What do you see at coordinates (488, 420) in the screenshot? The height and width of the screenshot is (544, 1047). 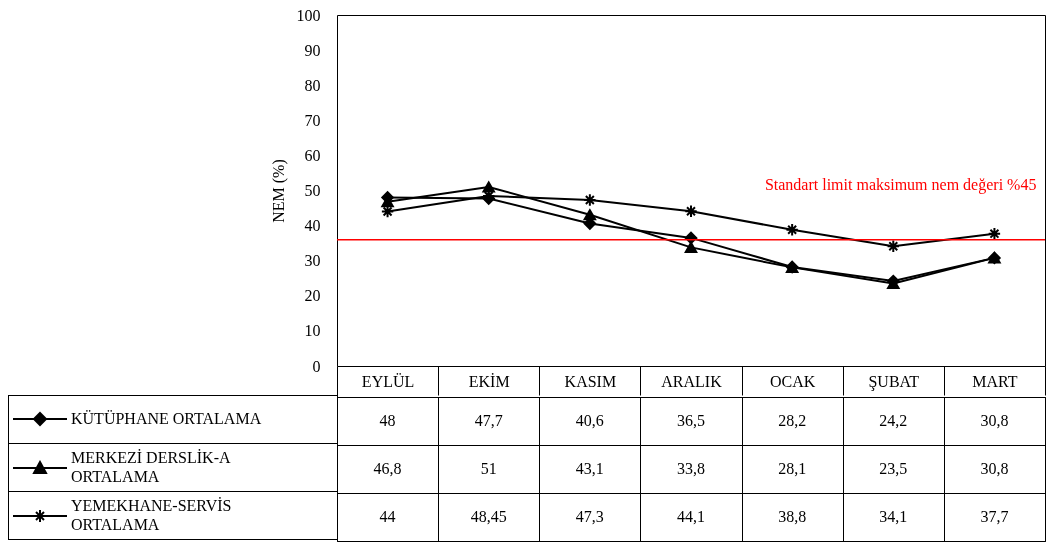 I see `data-label: 47,7` at bounding box center [488, 420].